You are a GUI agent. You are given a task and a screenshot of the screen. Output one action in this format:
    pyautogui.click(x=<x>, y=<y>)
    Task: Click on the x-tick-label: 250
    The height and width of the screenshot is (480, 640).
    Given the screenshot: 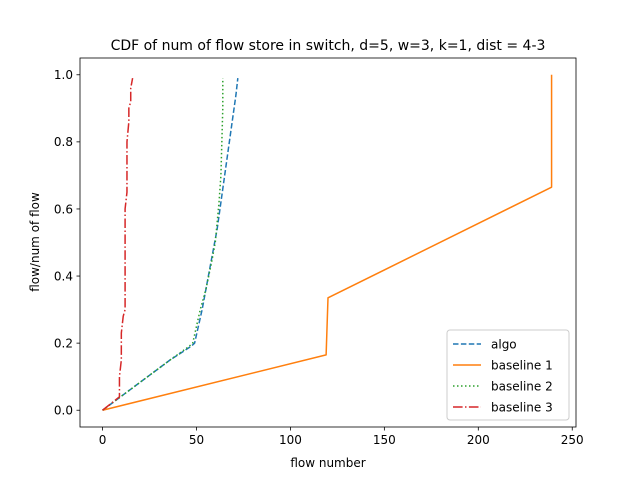 What is the action you would take?
    pyautogui.click(x=572, y=440)
    